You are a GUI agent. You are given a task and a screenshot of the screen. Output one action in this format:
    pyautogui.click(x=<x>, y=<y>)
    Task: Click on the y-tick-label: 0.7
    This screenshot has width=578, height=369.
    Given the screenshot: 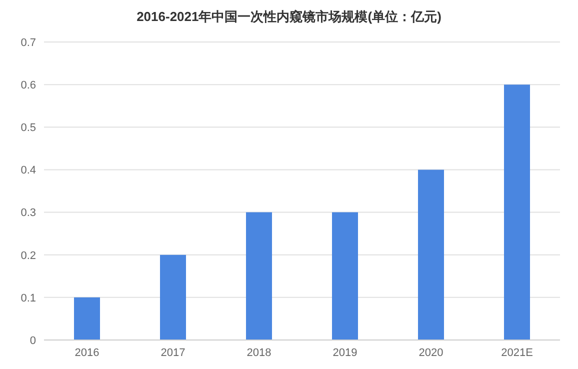 What is the action you would take?
    pyautogui.click(x=28, y=42)
    